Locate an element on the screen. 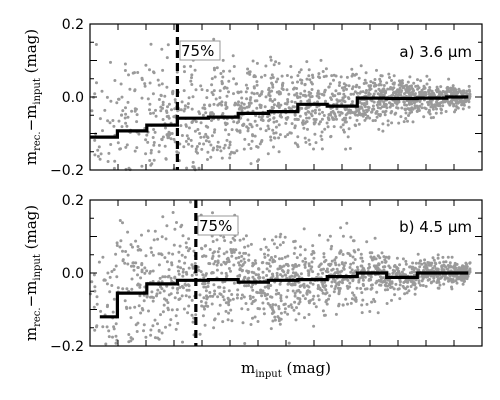 The width and height of the screenshot is (500, 400). panel-a-label: a) 3.6 μm is located at coordinates (435, 52).